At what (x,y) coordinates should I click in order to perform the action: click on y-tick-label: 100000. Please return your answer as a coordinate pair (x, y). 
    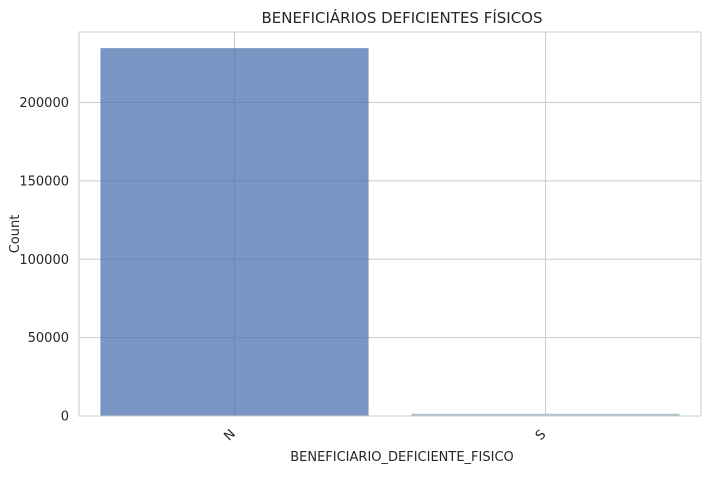
    Looking at the image, I should click on (44, 260).